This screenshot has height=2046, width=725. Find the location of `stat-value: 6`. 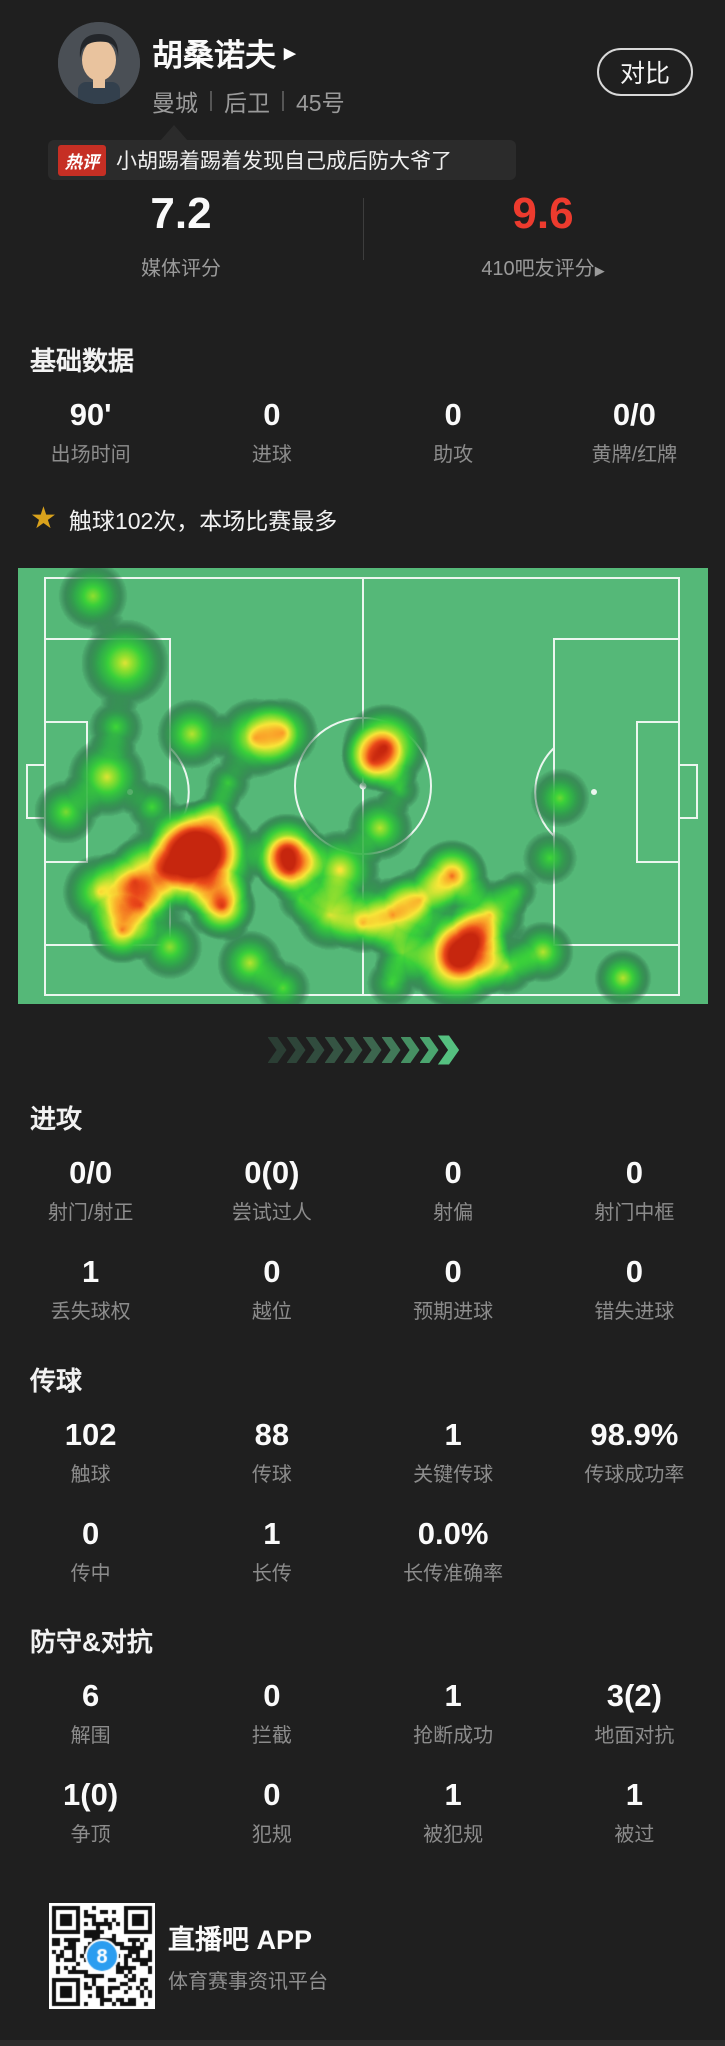

stat-value: 6 is located at coordinates (91, 1695).